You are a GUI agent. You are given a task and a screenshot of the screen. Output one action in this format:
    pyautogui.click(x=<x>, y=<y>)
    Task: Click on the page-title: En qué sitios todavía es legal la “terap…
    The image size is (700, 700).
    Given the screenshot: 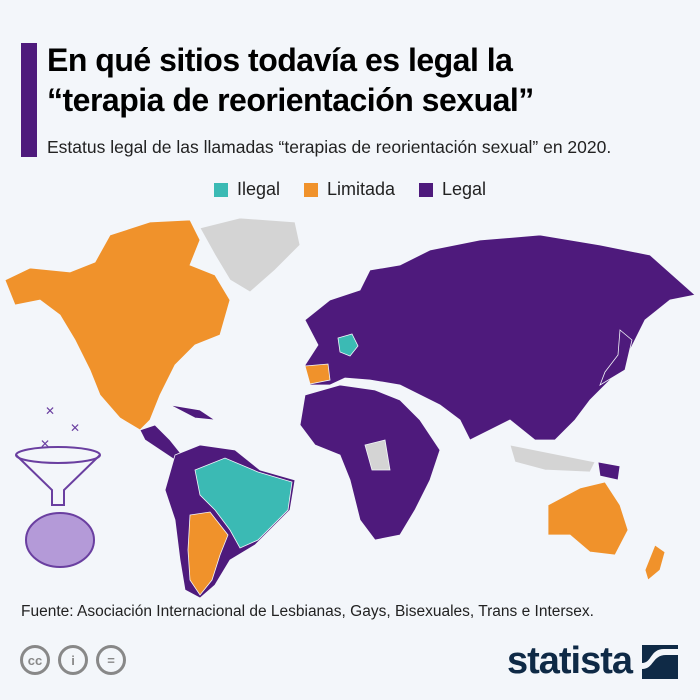 What is the action you would take?
    pyautogui.click(x=290, y=80)
    